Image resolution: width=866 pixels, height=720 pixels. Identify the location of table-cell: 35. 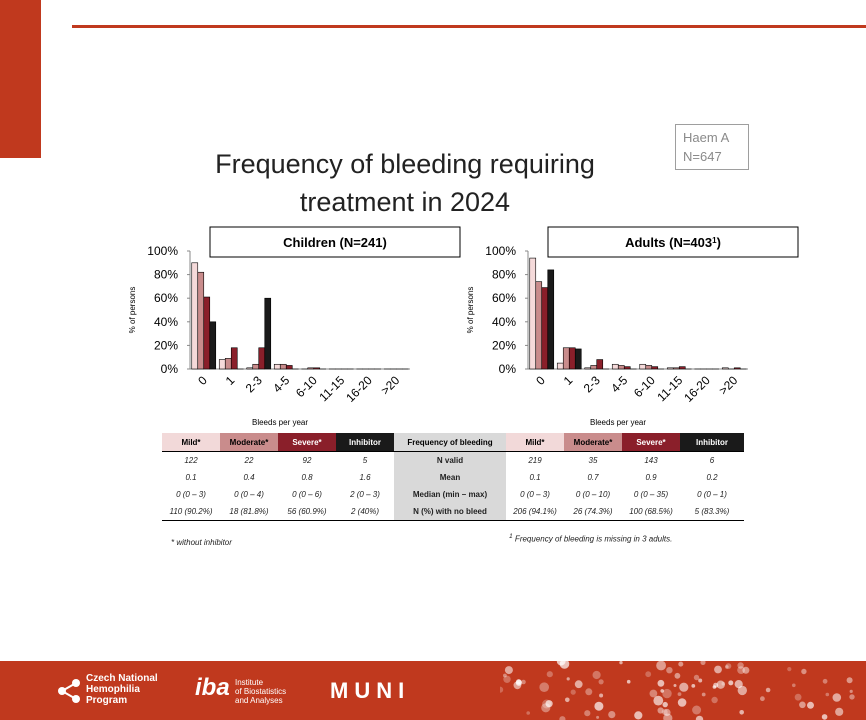
(593, 460).